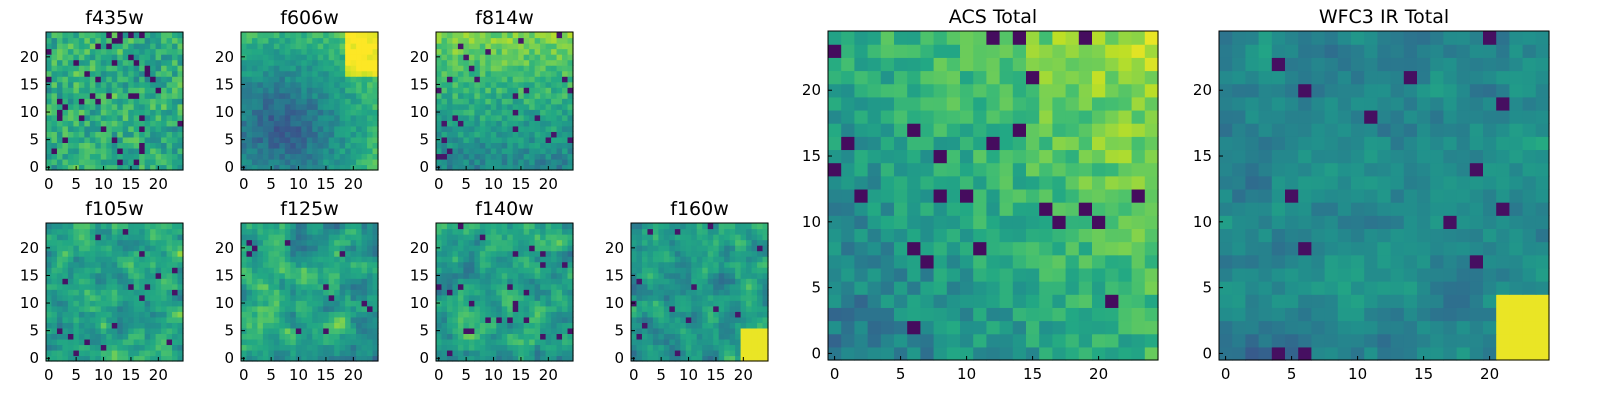 This screenshot has height=400, width=1600. I want to click on panel-title: f606w, so click(309, 18).